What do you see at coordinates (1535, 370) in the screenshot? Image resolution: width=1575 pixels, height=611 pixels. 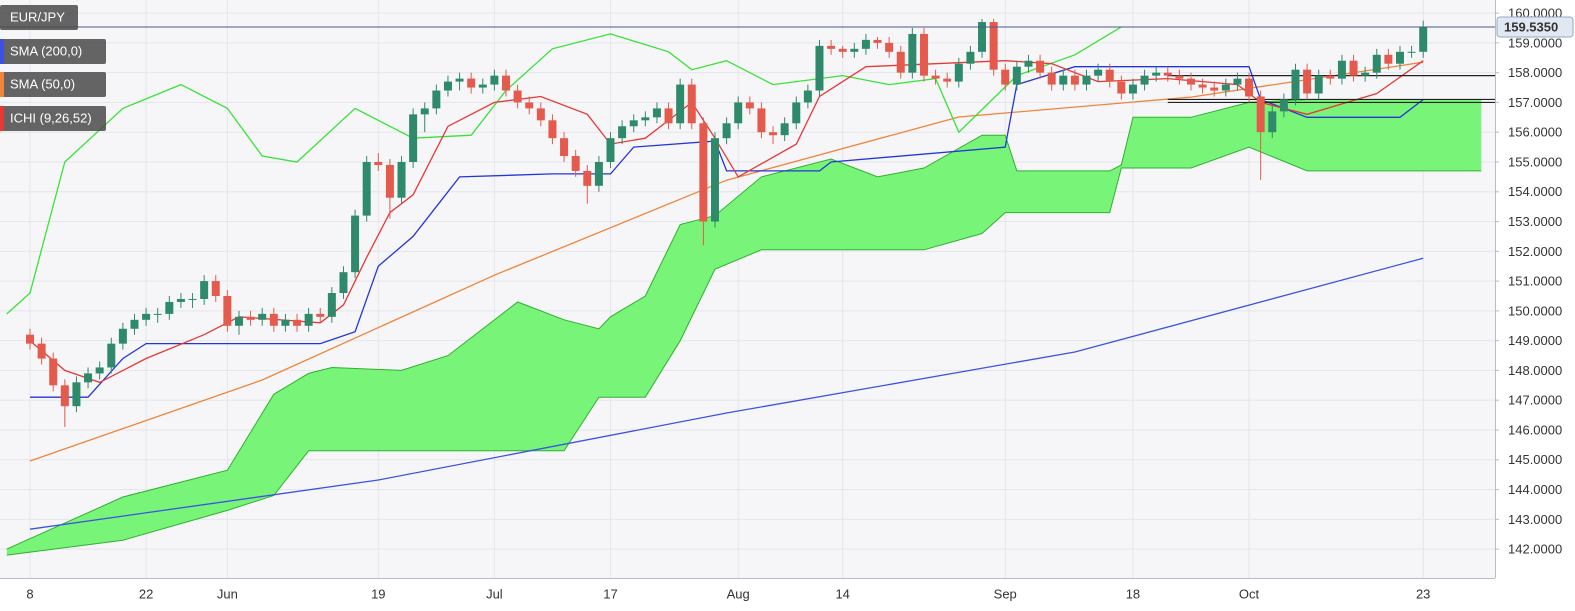 I see `y-tick-label: 148.0000` at bounding box center [1535, 370].